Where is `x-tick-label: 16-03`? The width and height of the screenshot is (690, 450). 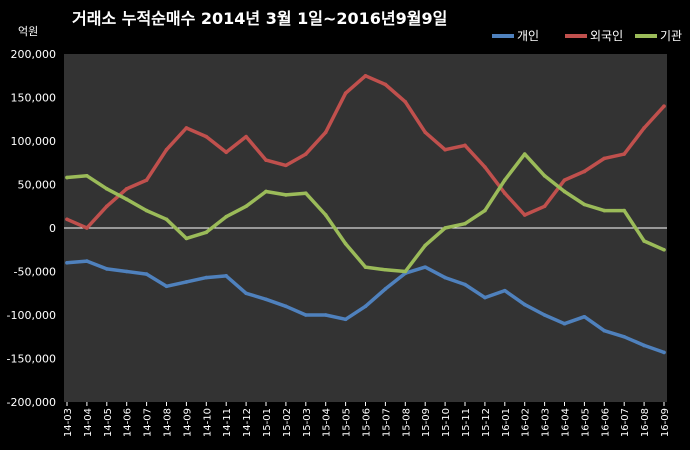 x-tick-label: 16-03 is located at coordinates (546, 422).